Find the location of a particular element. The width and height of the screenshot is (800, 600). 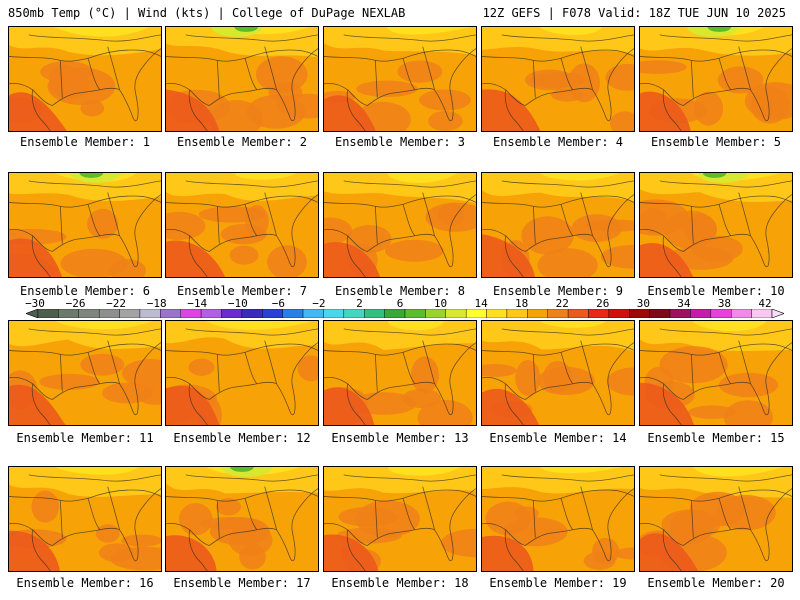

colorbar-arrow-high is located at coordinates (777, 313).